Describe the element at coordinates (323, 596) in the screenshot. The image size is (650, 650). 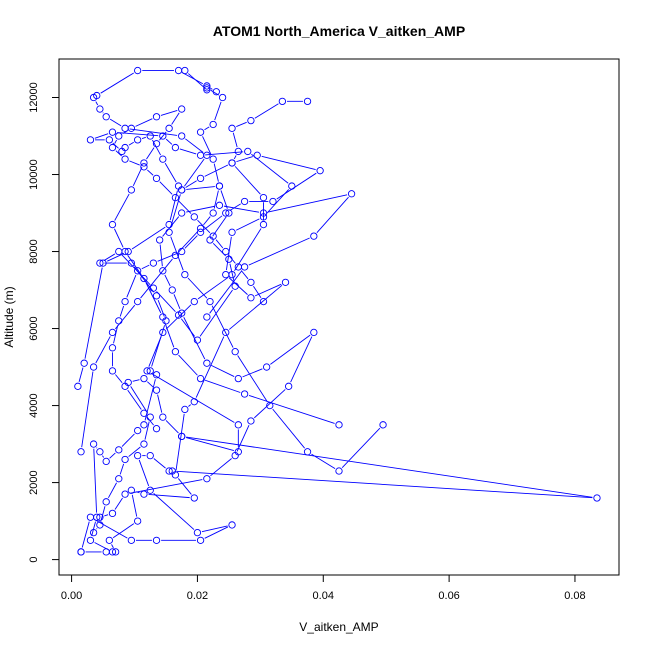
I see `x-tick-label: 0.04` at that location.